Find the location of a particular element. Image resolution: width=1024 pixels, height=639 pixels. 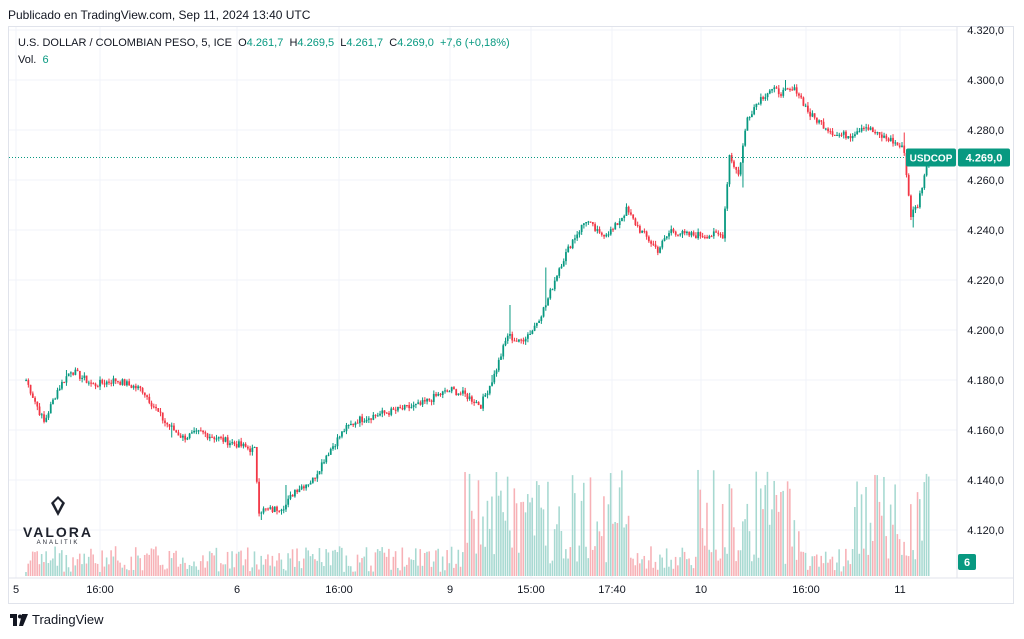

x-tick-label: 16:00 is located at coordinates (806, 590).